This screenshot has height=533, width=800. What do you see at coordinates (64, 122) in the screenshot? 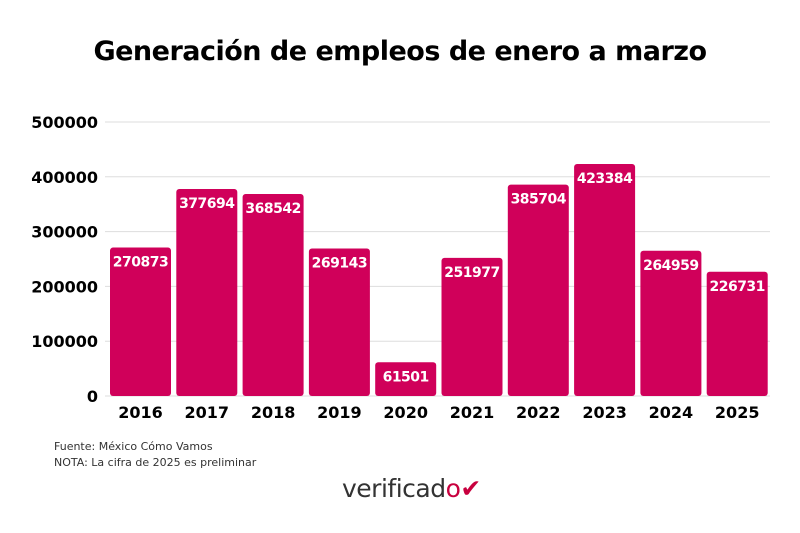
I see `y-tick-label: 500000` at bounding box center [64, 122].